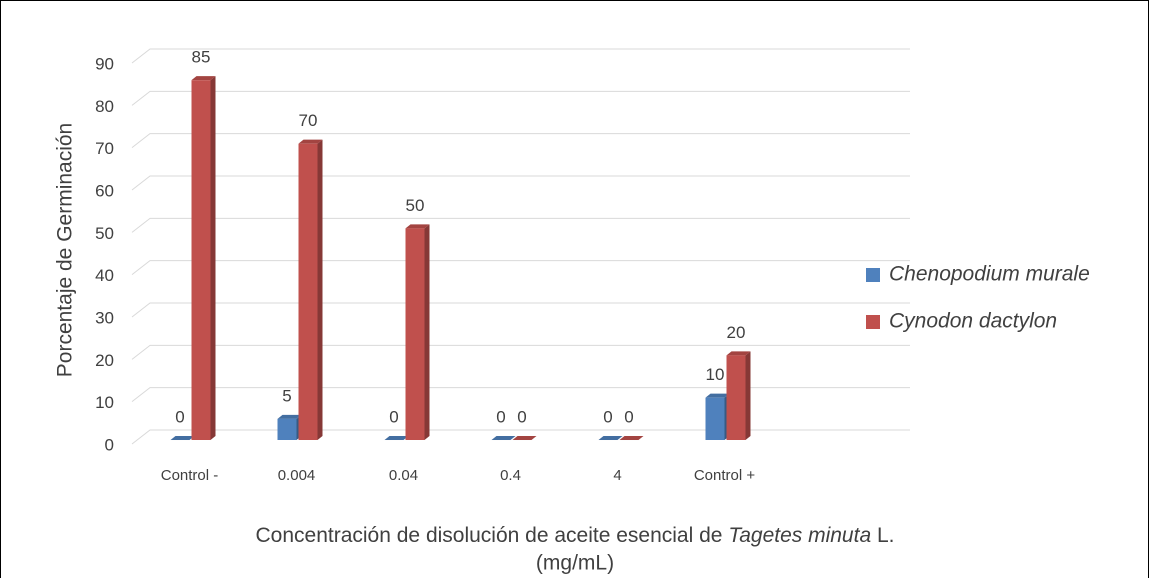 The width and height of the screenshot is (1149, 578). What do you see at coordinates (308, 120) in the screenshot?
I see `data-label: 70` at bounding box center [308, 120].